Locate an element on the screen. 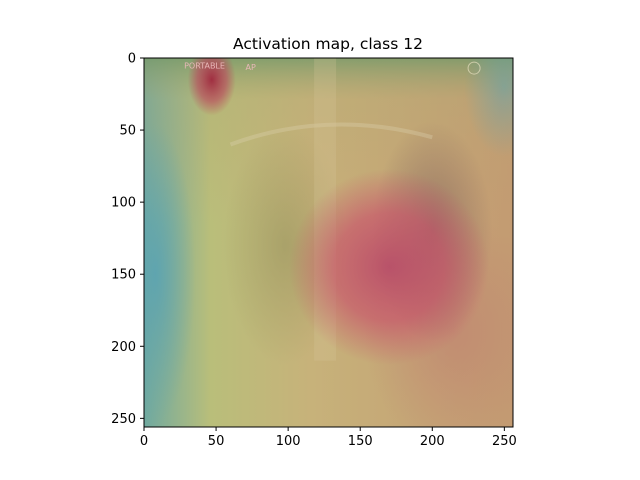 This screenshot has width=640, height=480. y-tick-label: 150 is located at coordinates (123, 275).